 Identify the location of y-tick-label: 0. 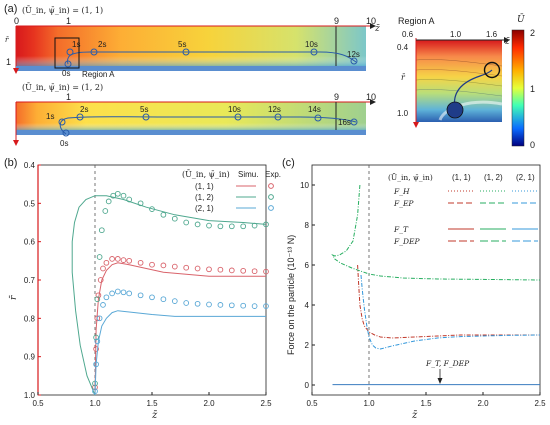
(307, 385).